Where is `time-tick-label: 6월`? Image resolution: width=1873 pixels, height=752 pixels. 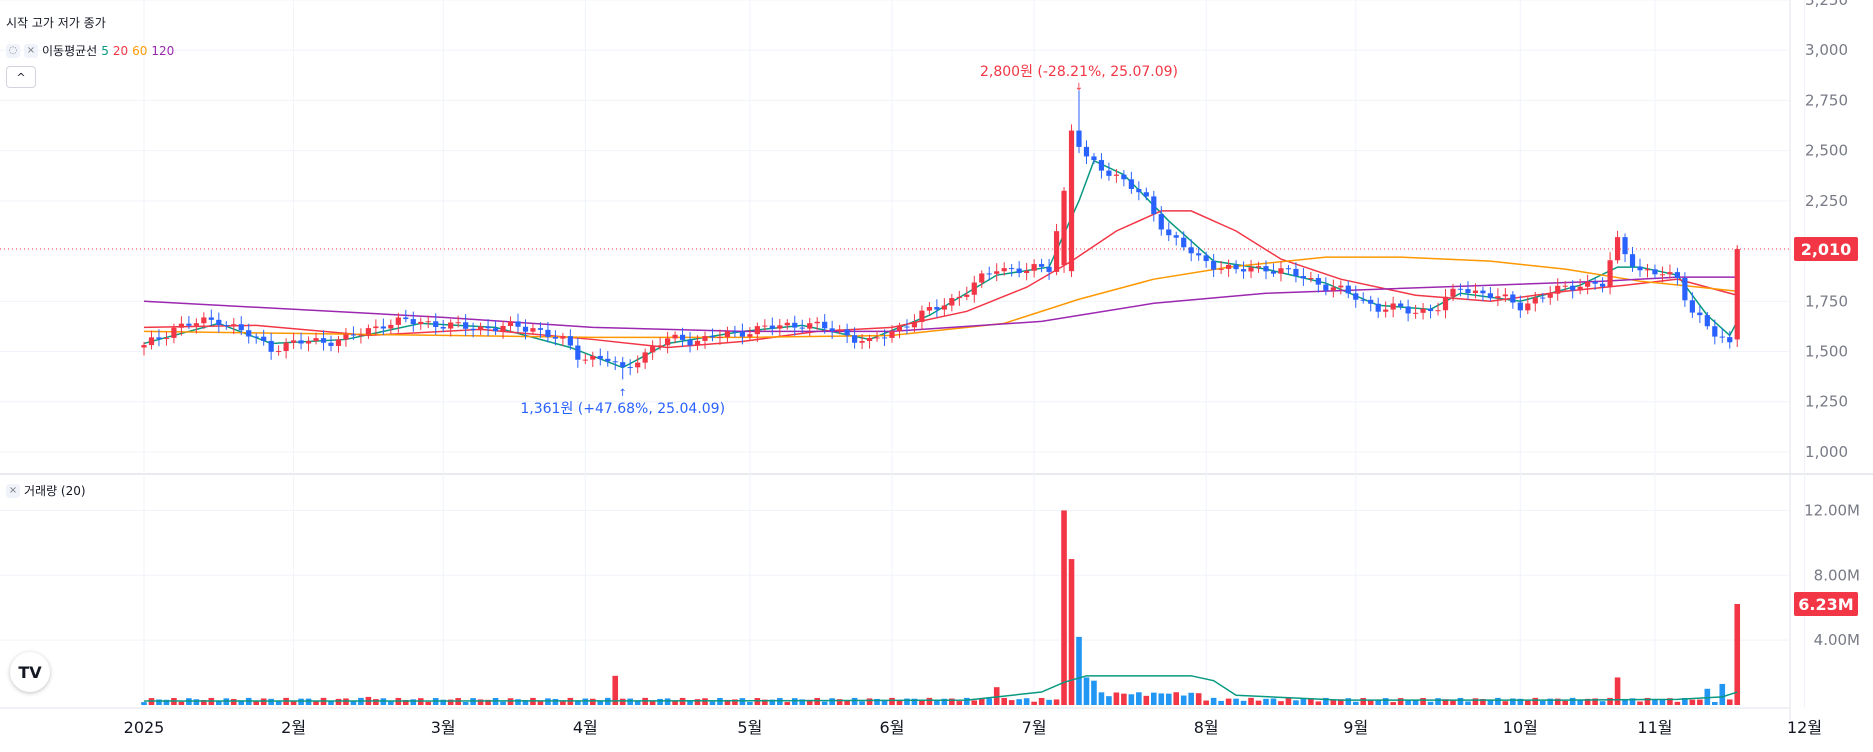
time-tick-label: 6월 is located at coordinates (892, 727).